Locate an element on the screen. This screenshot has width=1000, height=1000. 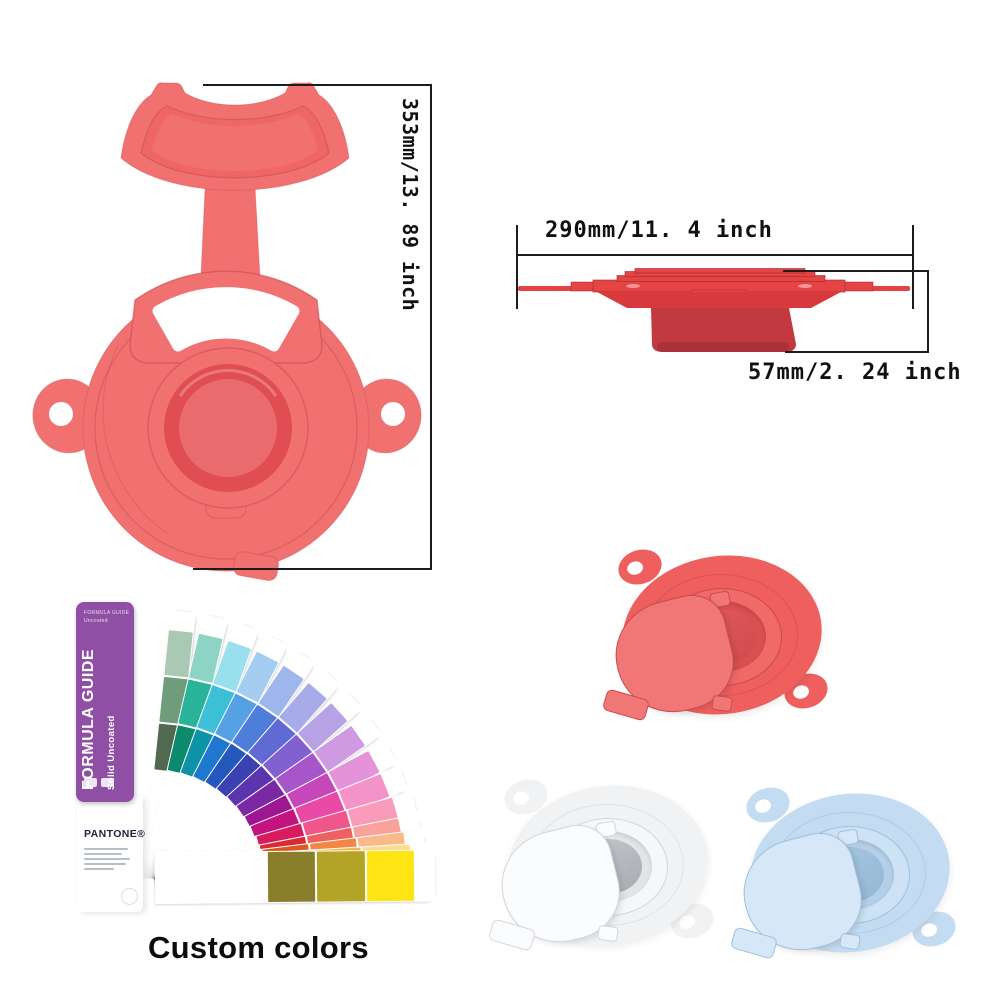
handle-cutout is located at coordinates (226, 319).